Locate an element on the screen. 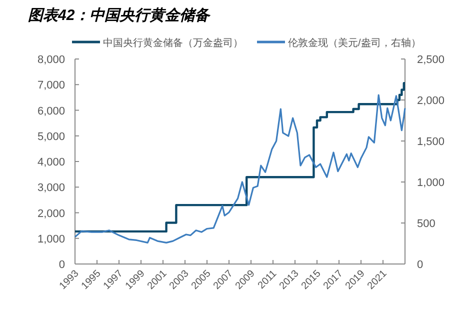 Image resolution: width=465 pixels, height=321 pixels. y2-tick-label: 500 is located at coordinates (426, 224).